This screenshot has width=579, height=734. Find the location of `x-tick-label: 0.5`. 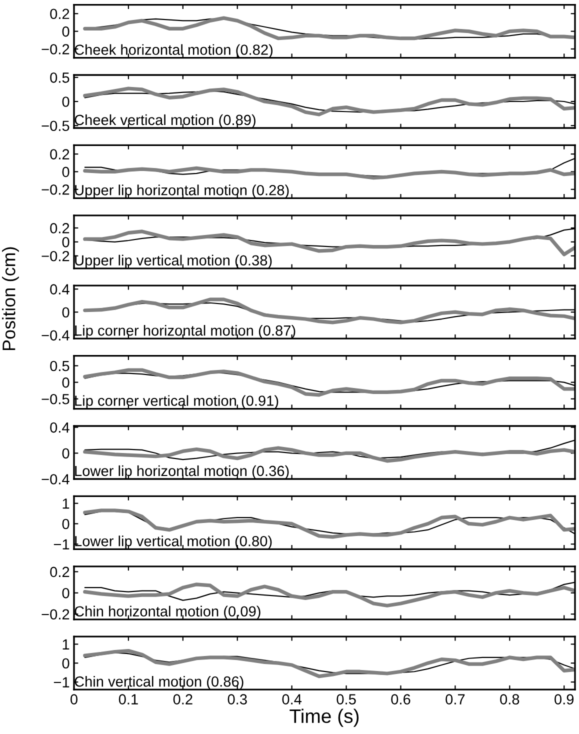

x-tick-label: 0.5 is located at coordinates (346, 699).